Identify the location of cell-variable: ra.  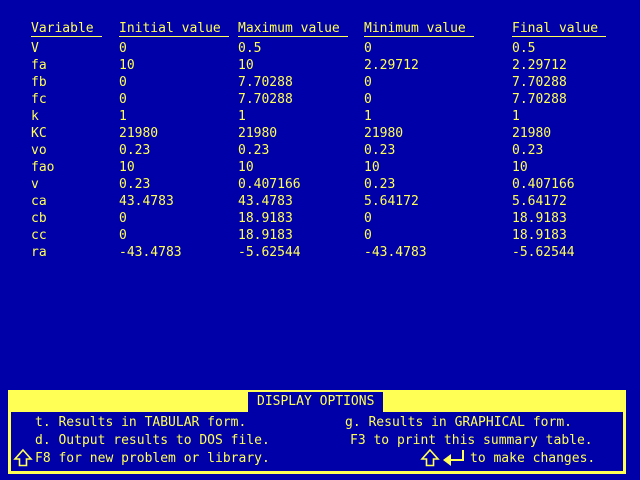
(39, 252).